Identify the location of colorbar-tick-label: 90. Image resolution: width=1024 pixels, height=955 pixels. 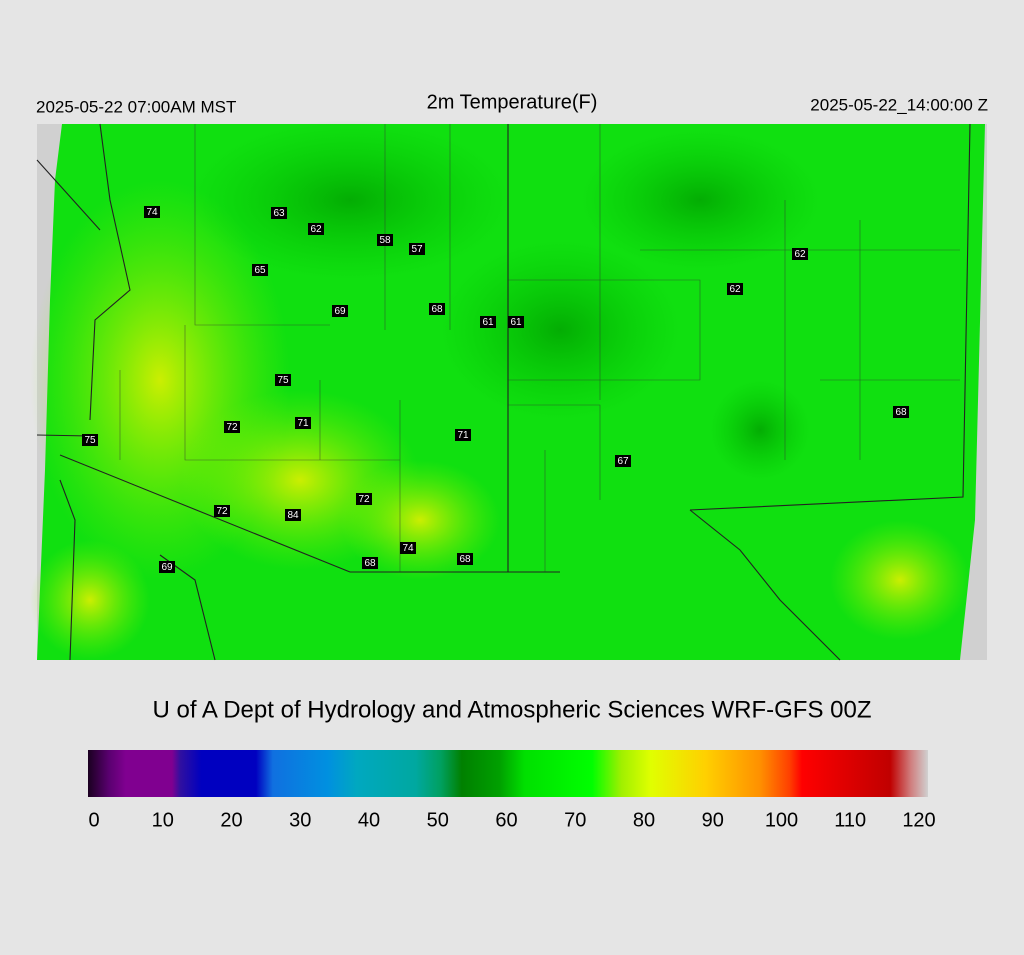
(713, 820).